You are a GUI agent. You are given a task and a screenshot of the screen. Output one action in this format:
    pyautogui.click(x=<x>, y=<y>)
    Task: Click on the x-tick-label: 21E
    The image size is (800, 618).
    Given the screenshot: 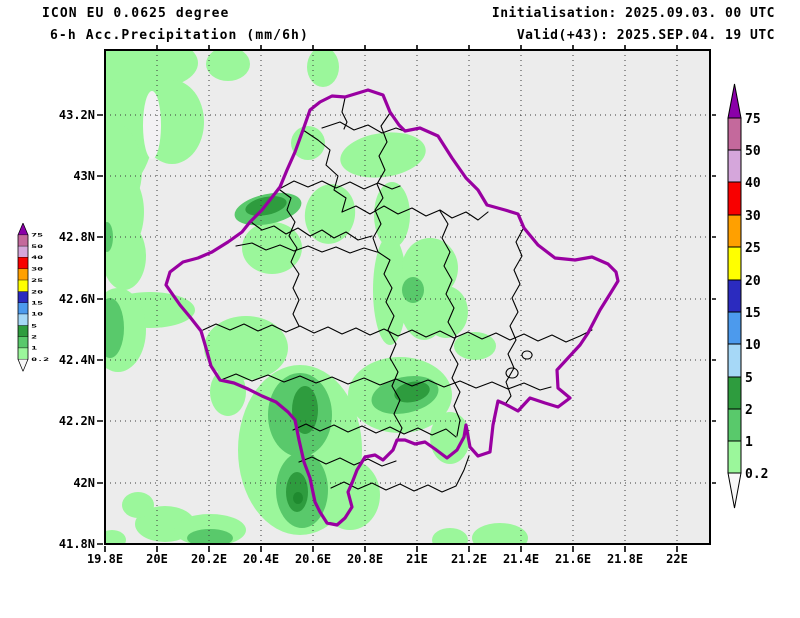 What is the action you would take?
    pyautogui.click(x=417, y=559)
    